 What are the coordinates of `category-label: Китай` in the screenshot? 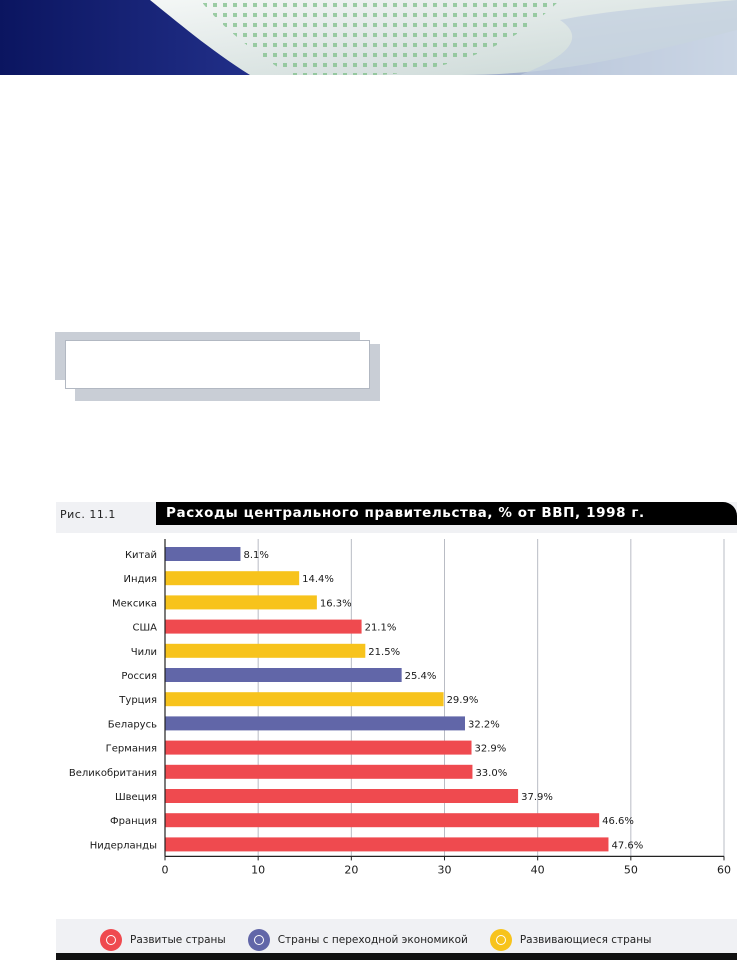 It's located at (141, 555).